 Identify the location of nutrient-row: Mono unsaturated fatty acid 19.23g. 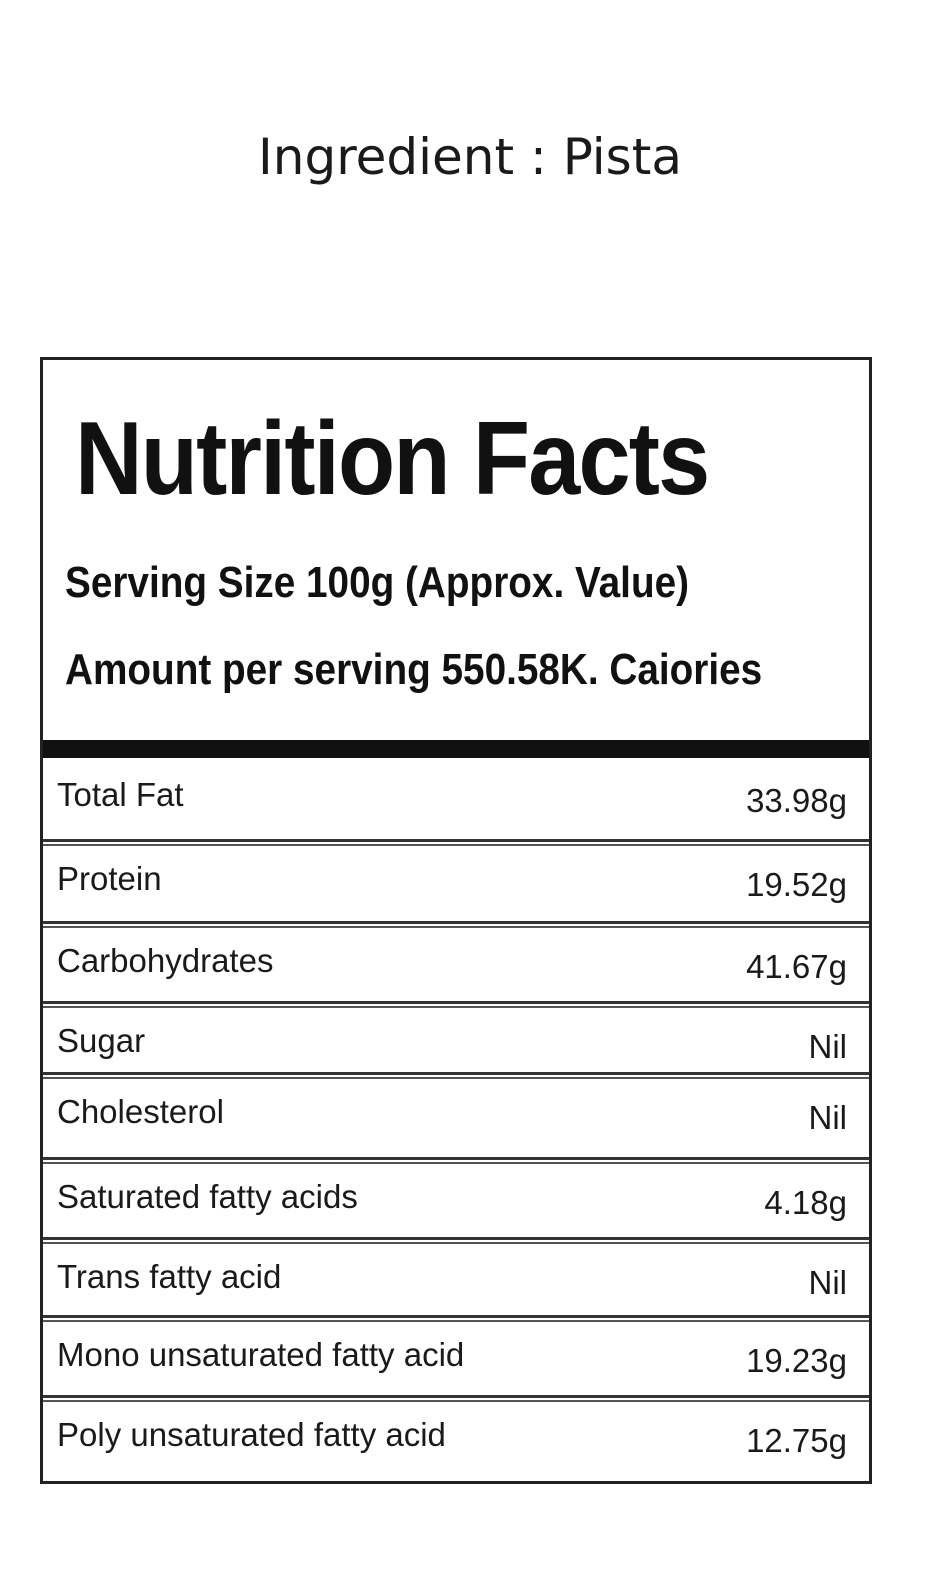
(456, 1358).